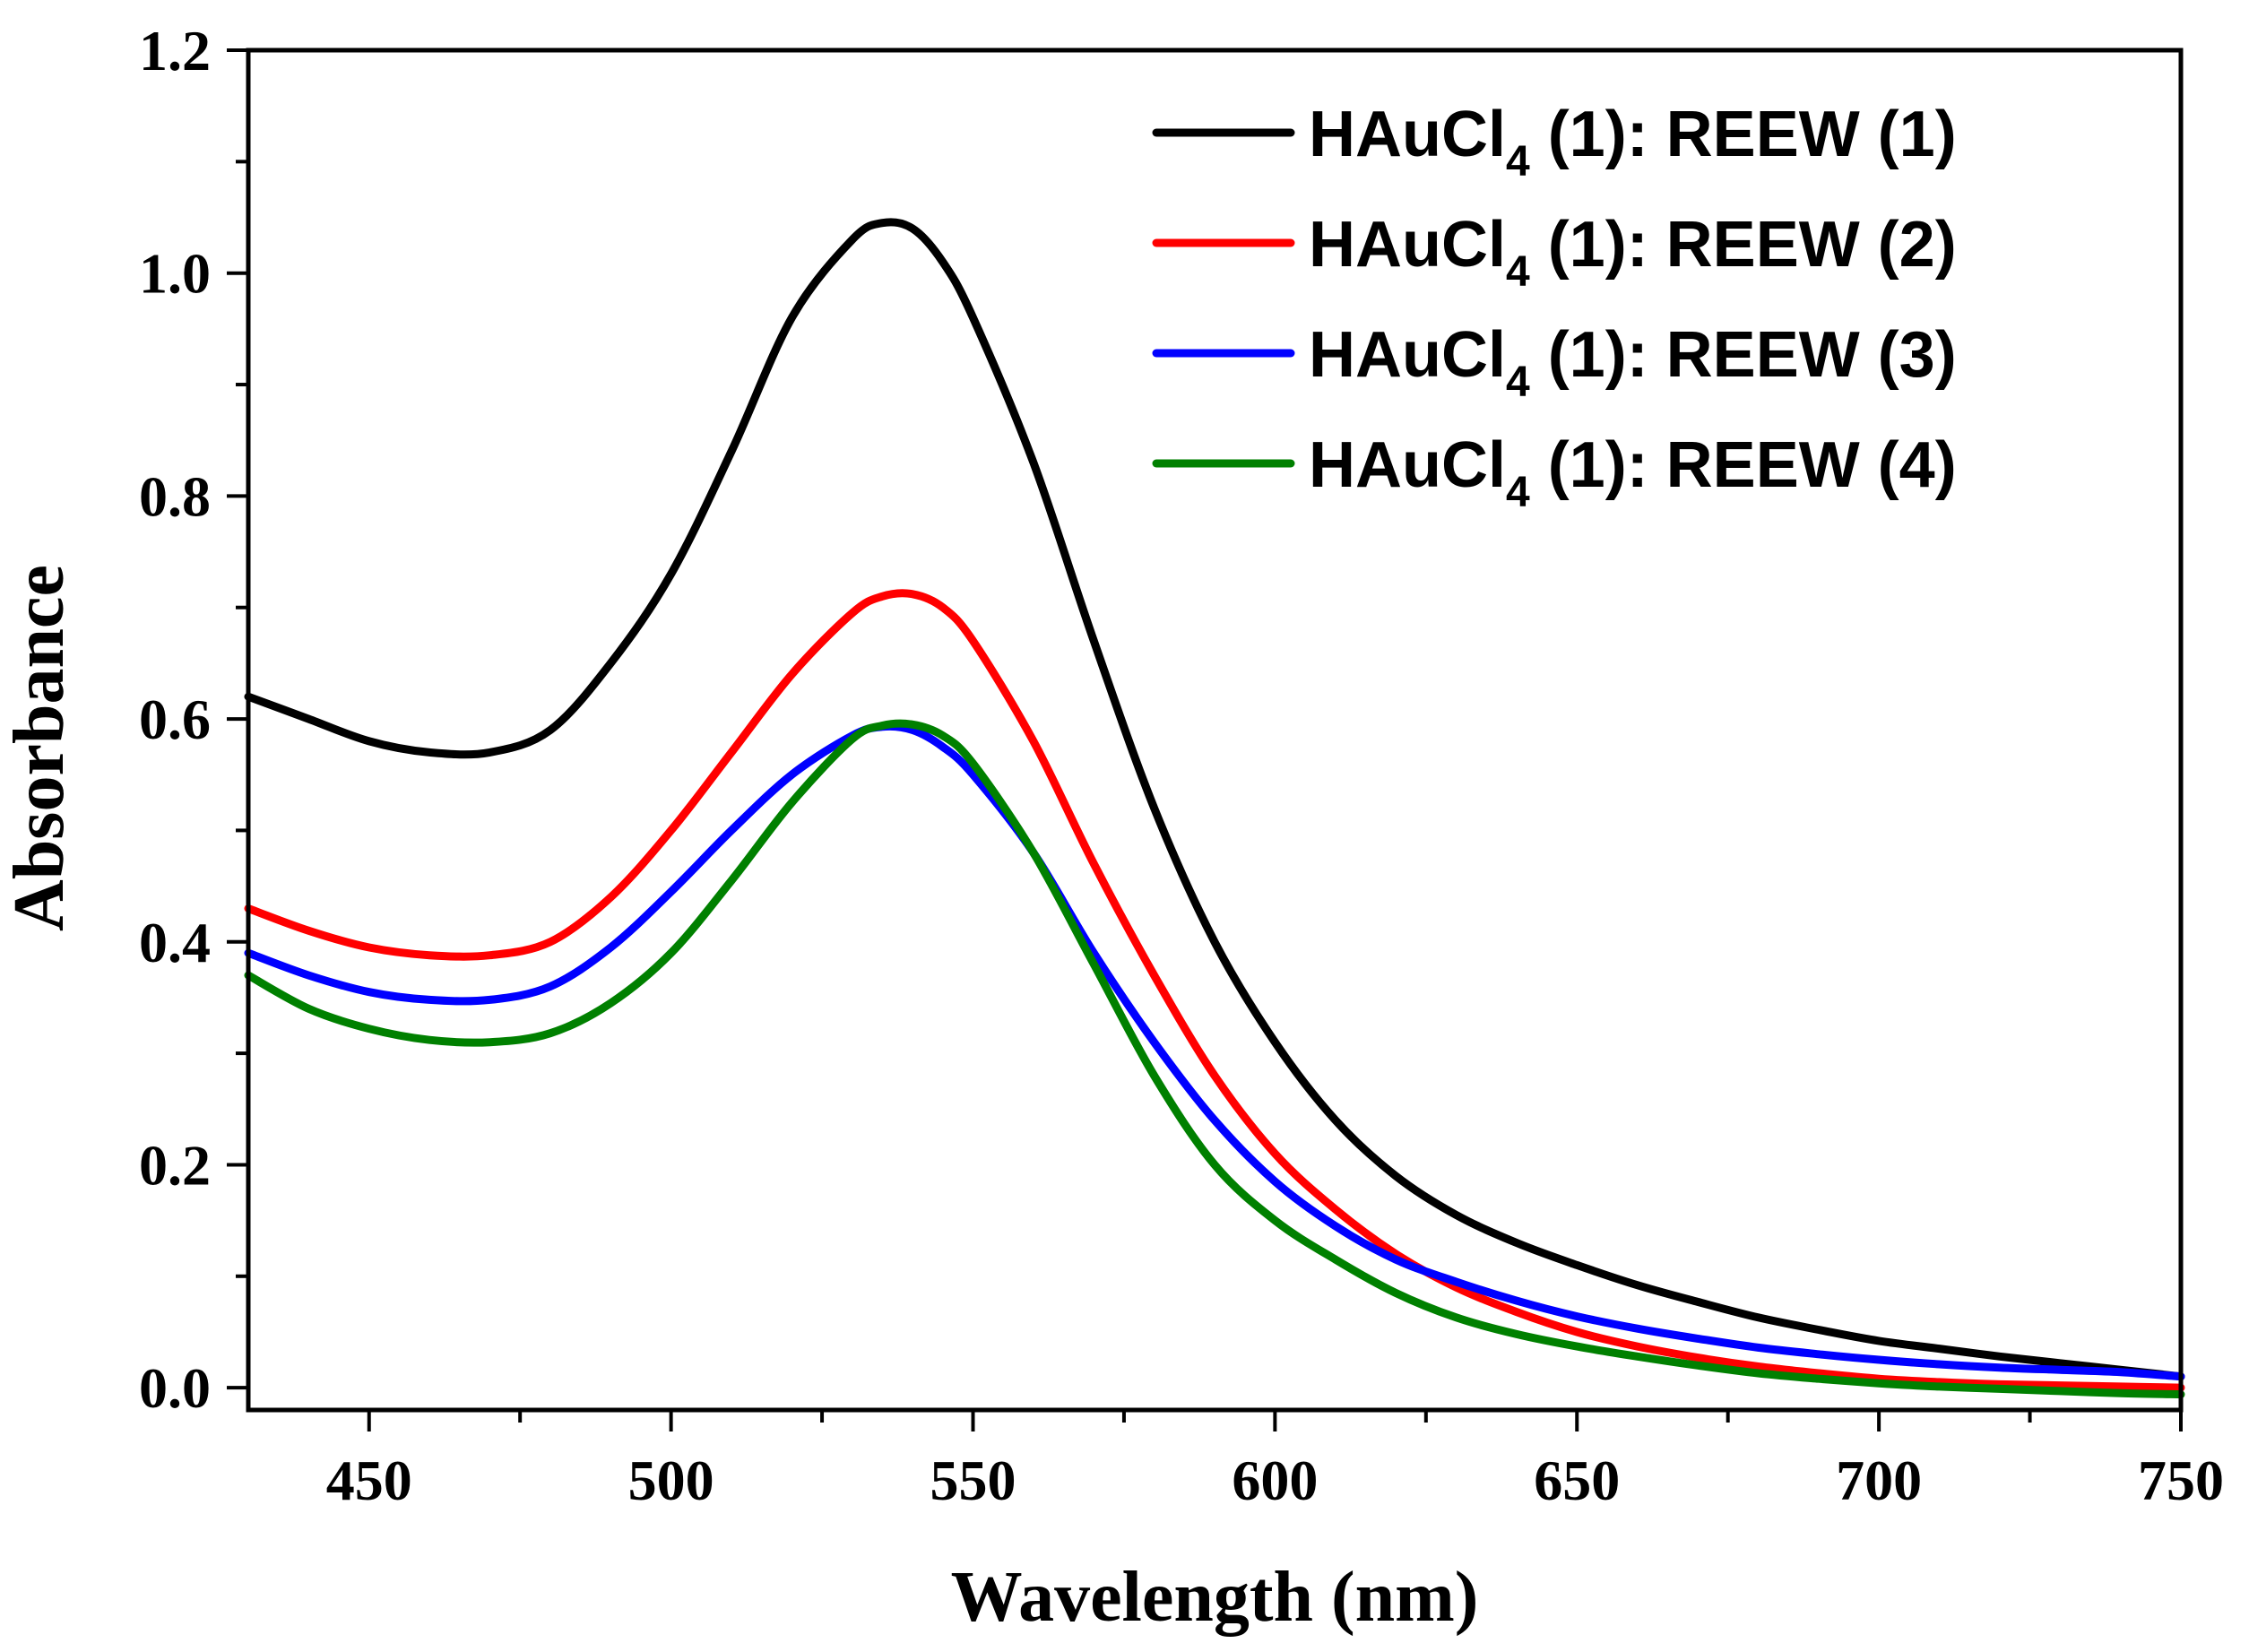 This screenshot has width=2249, height=1652. What do you see at coordinates (175, 496) in the screenshot?
I see `y-tick-label: 0.8` at bounding box center [175, 496].